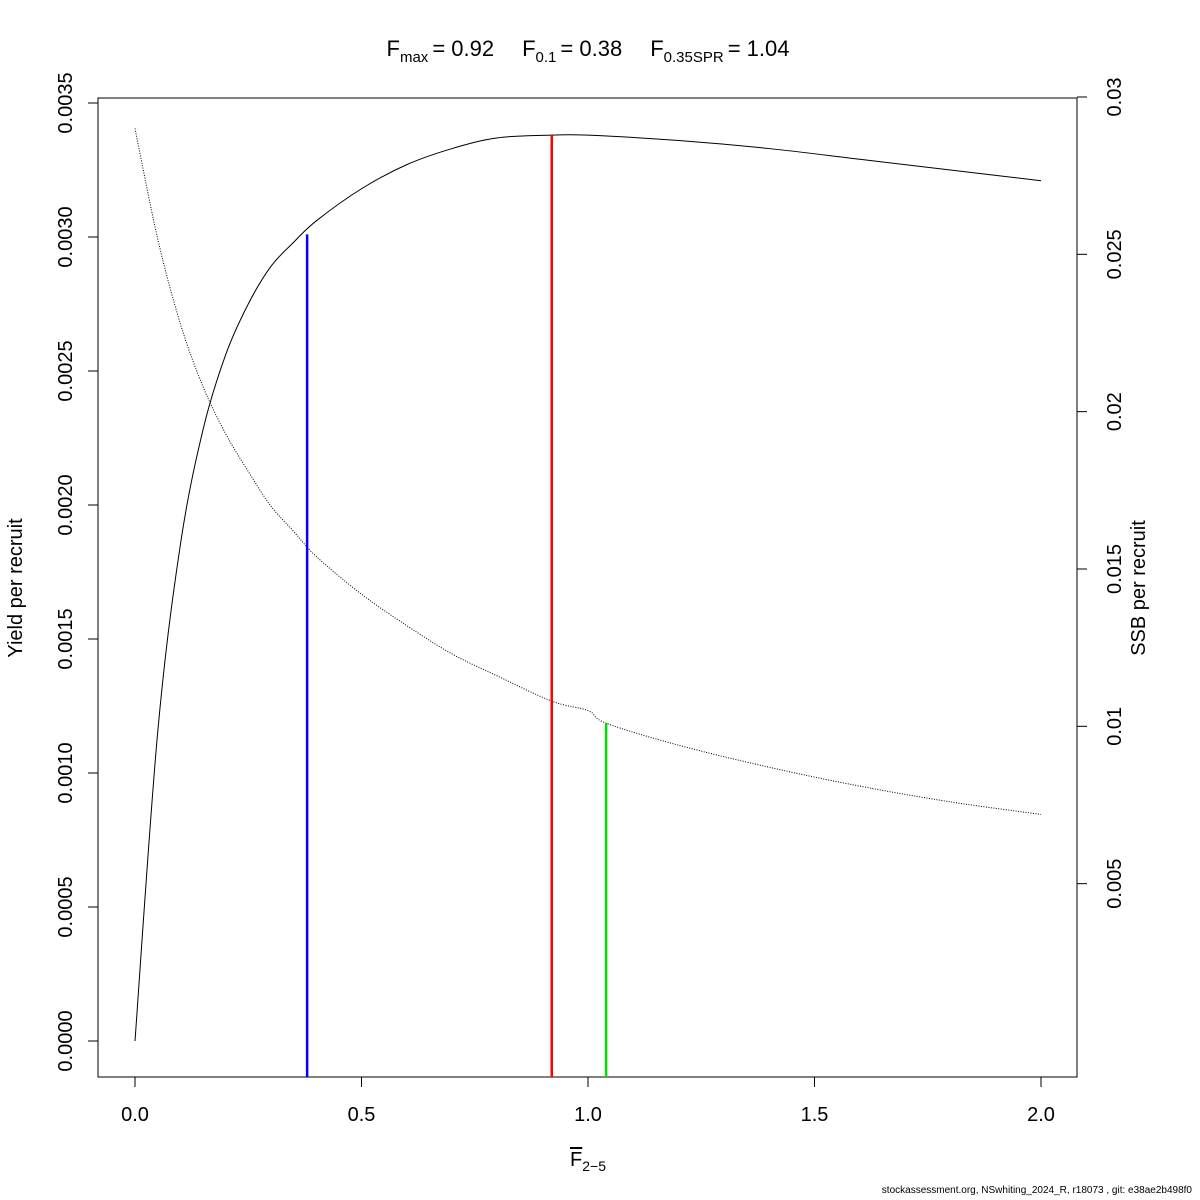 The width and height of the screenshot is (1200, 1200). I want to click on x-tick-label-1: 0.5, so click(362, 1115).